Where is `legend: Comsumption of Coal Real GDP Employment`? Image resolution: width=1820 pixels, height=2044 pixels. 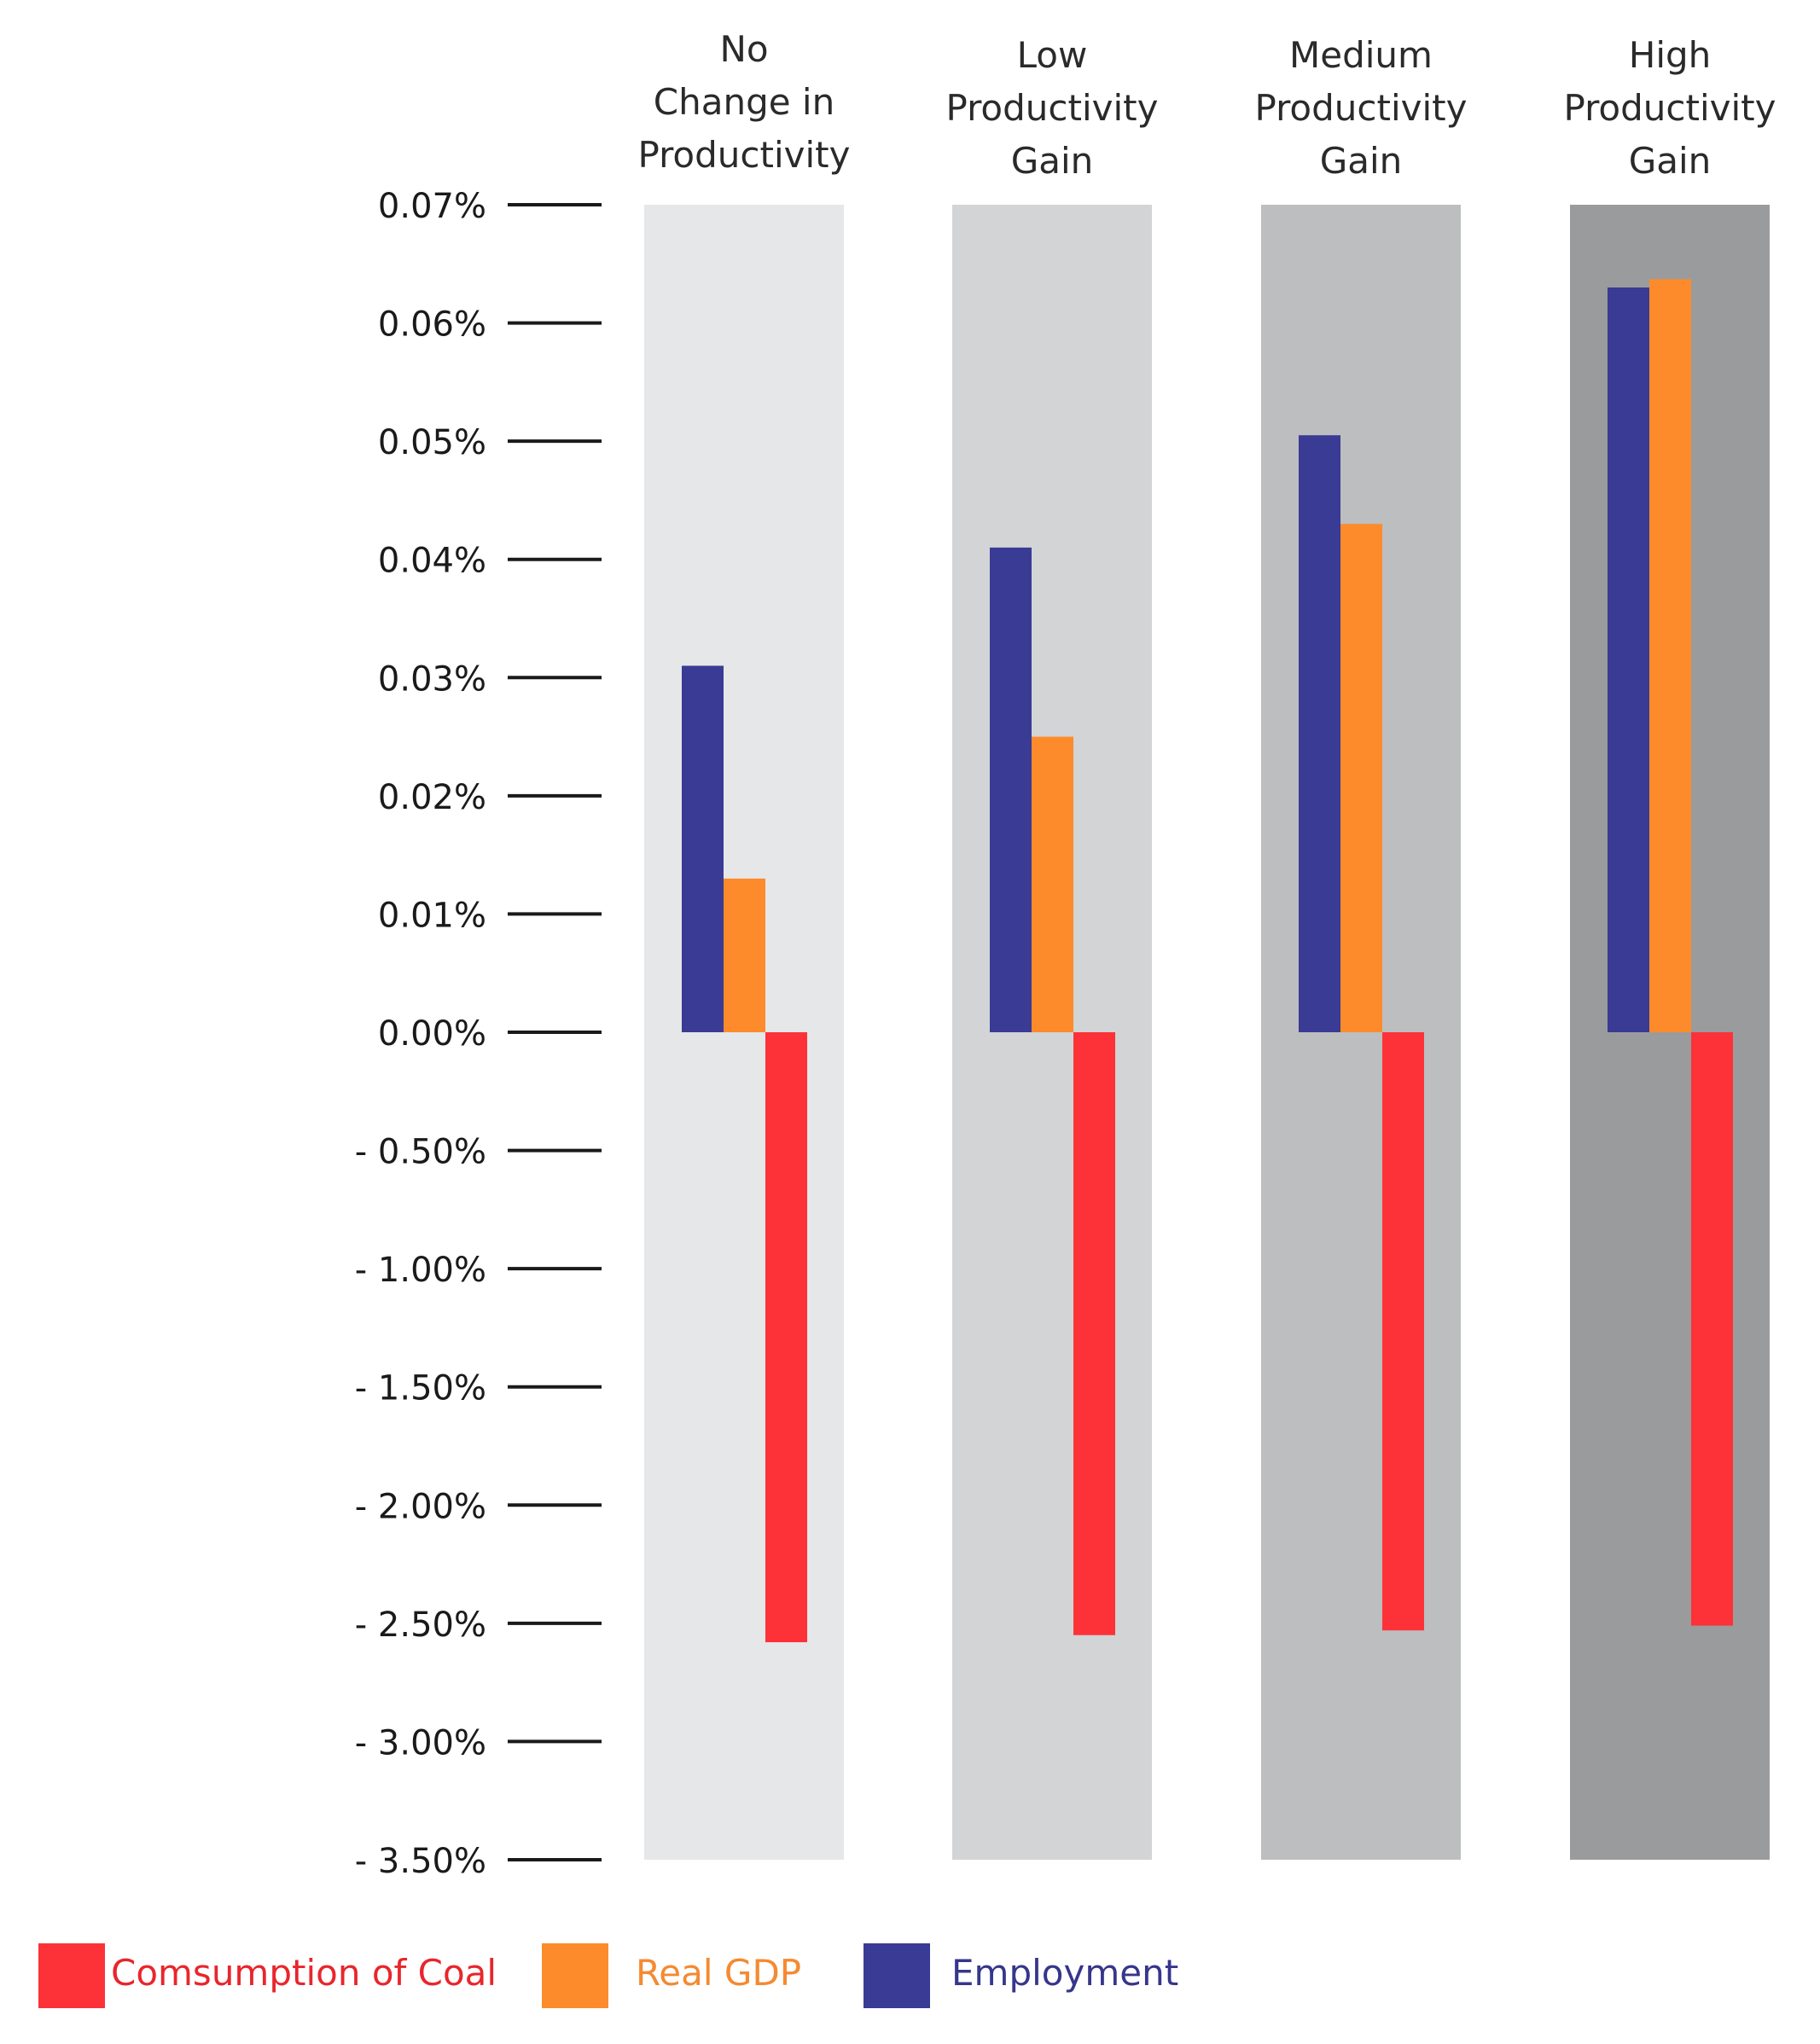
legend: Comsumption of Coal Real GDP Employment is located at coordinates (608, 1975).